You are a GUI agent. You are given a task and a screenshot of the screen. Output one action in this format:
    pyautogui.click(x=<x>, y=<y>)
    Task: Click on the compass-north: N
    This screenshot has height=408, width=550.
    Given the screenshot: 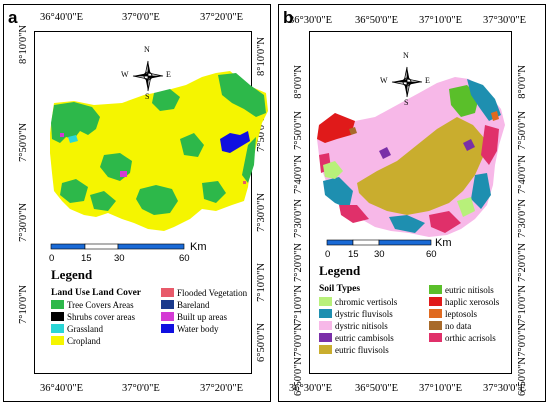 What is the action you would take?
    pyautogui.click(x=147, y=49)
    